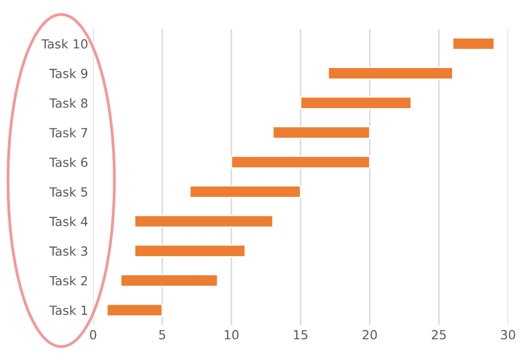 The height and width of the screenshot is (361, 532). Describe the element at coordinates (508, 335) in the screenshot. I see `x-tick-label: 30` at that location.